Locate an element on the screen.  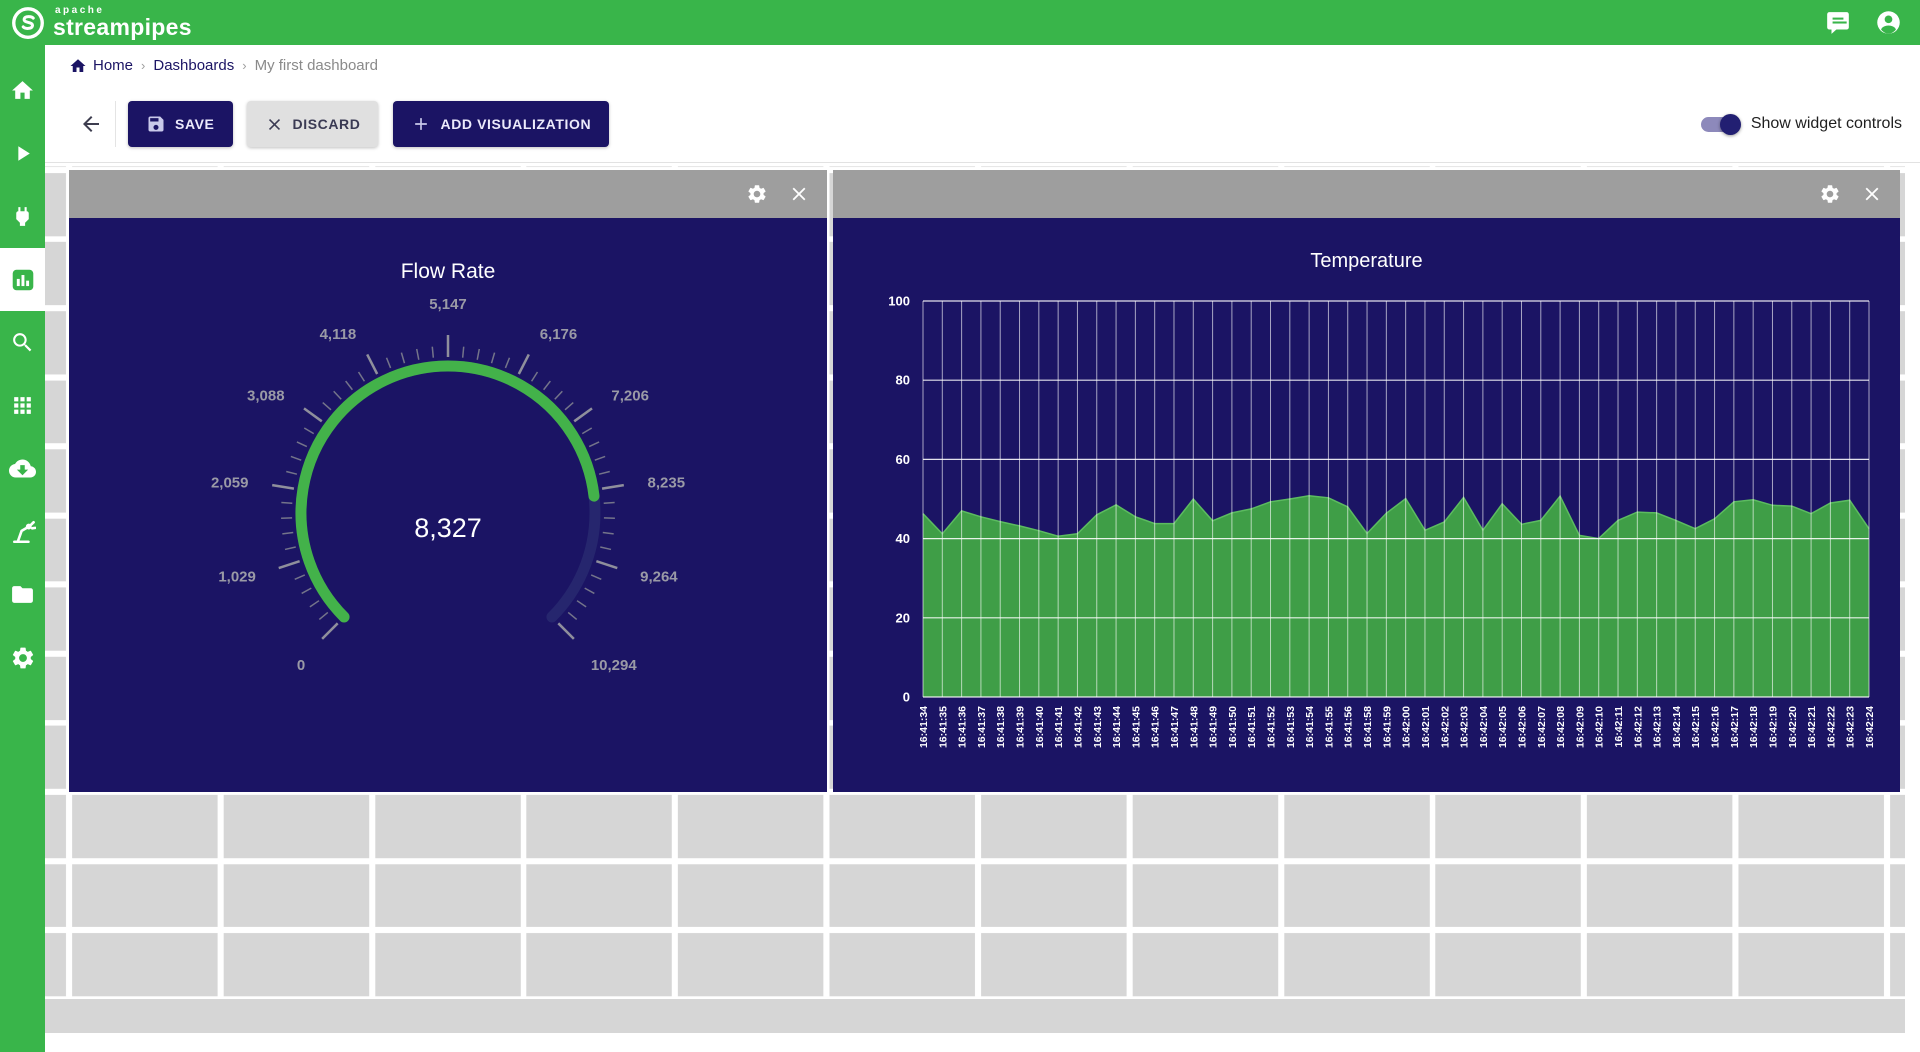
x-axis-tick-label: 16:41:48 is located at coordinates (1194, 727).